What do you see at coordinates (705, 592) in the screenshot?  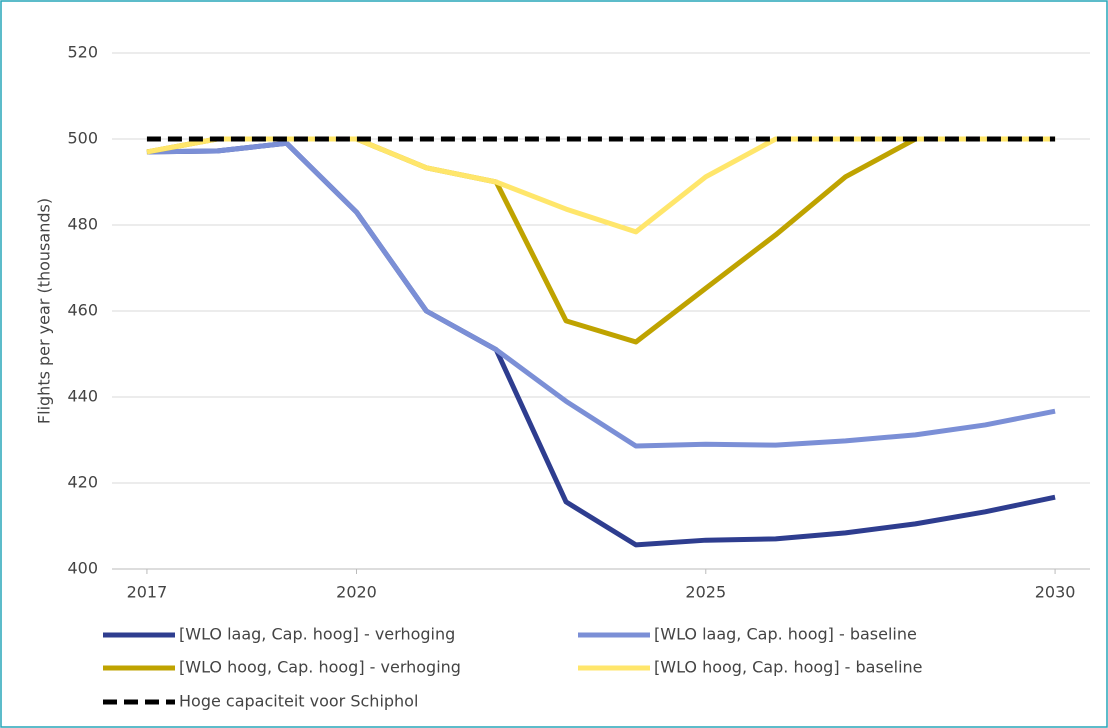 I see `x-tick-label: 2025` at bounding box center [705, 592].